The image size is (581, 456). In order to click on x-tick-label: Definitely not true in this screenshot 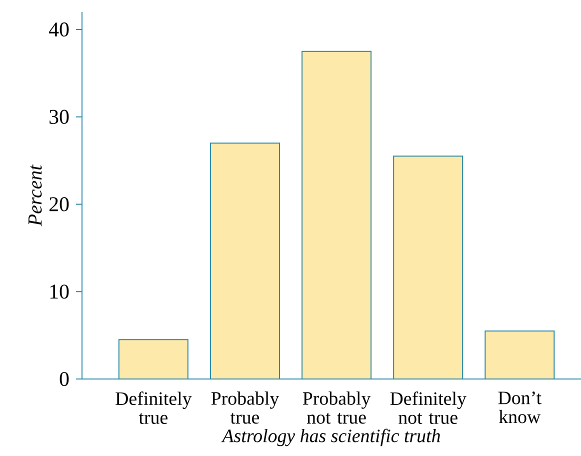, I will do `click(428, 408)`.